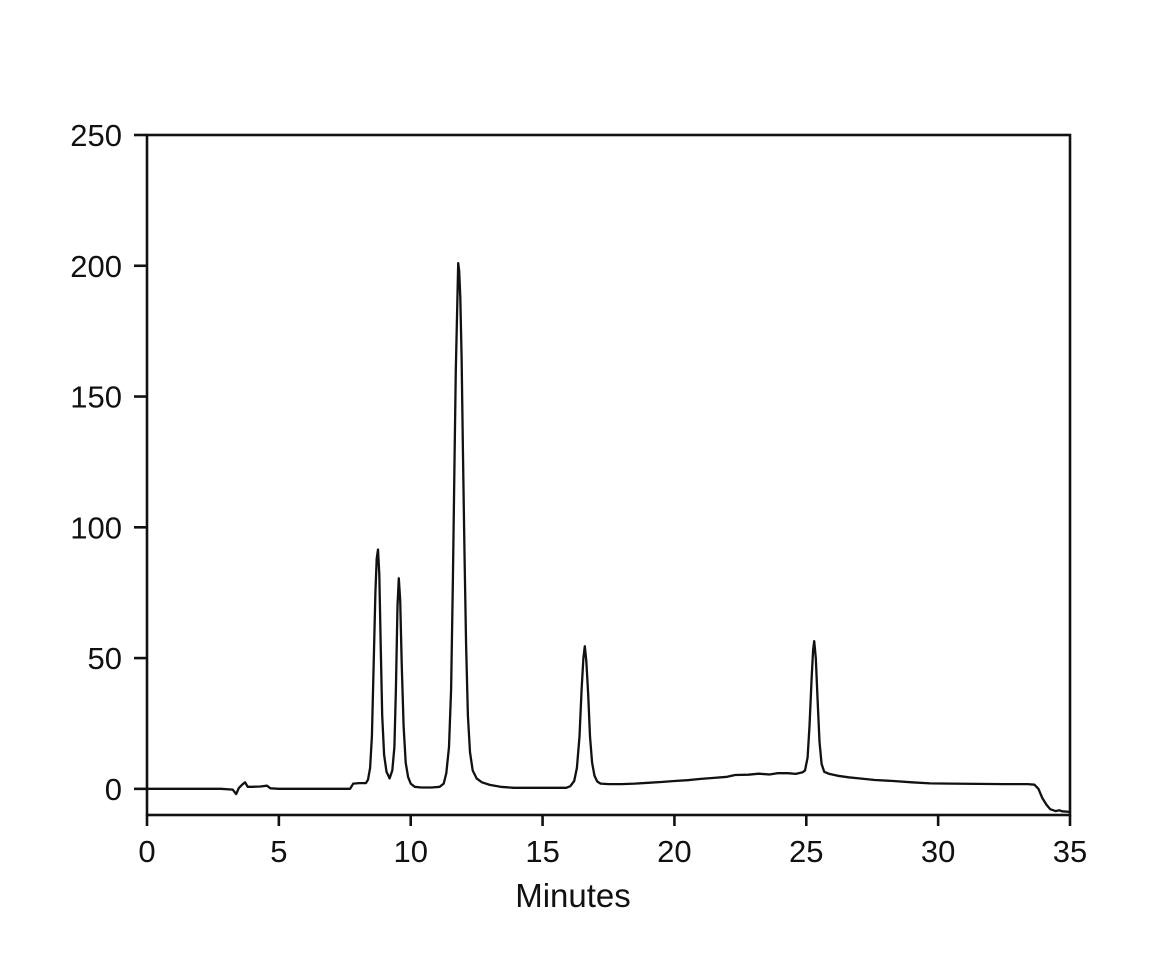 The image size is (1159, 980). Describe the element at coordinates (96, 527) in the screenshot. I see `y-tick-label: 100` at that location.